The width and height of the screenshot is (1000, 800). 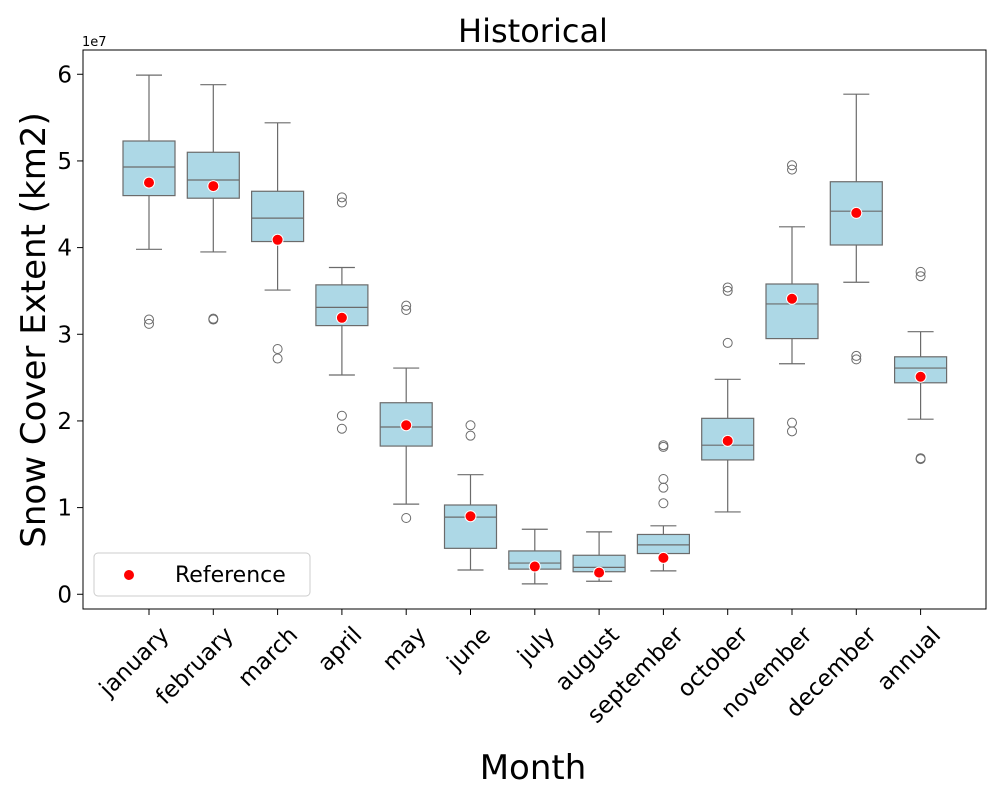 I want to click on legend-frame, so click(x=202, y=574).